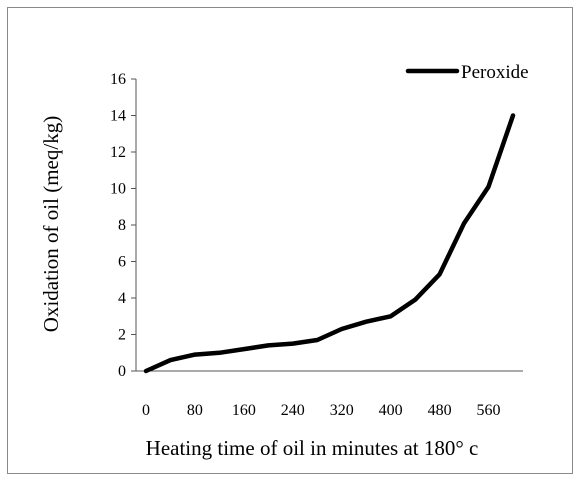 This screenshot has width=582, height=482. Describe the element at coordinates (51, 224) in the screenshot. I see `y-axis-title: Oxidation of oil (meq/kg)` at that location.